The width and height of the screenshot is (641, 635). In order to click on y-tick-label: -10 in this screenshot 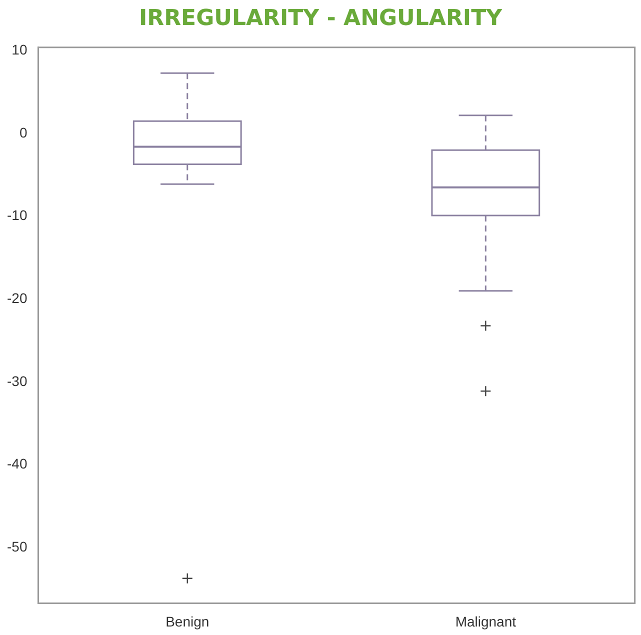, I will do `click(17, 215)`.